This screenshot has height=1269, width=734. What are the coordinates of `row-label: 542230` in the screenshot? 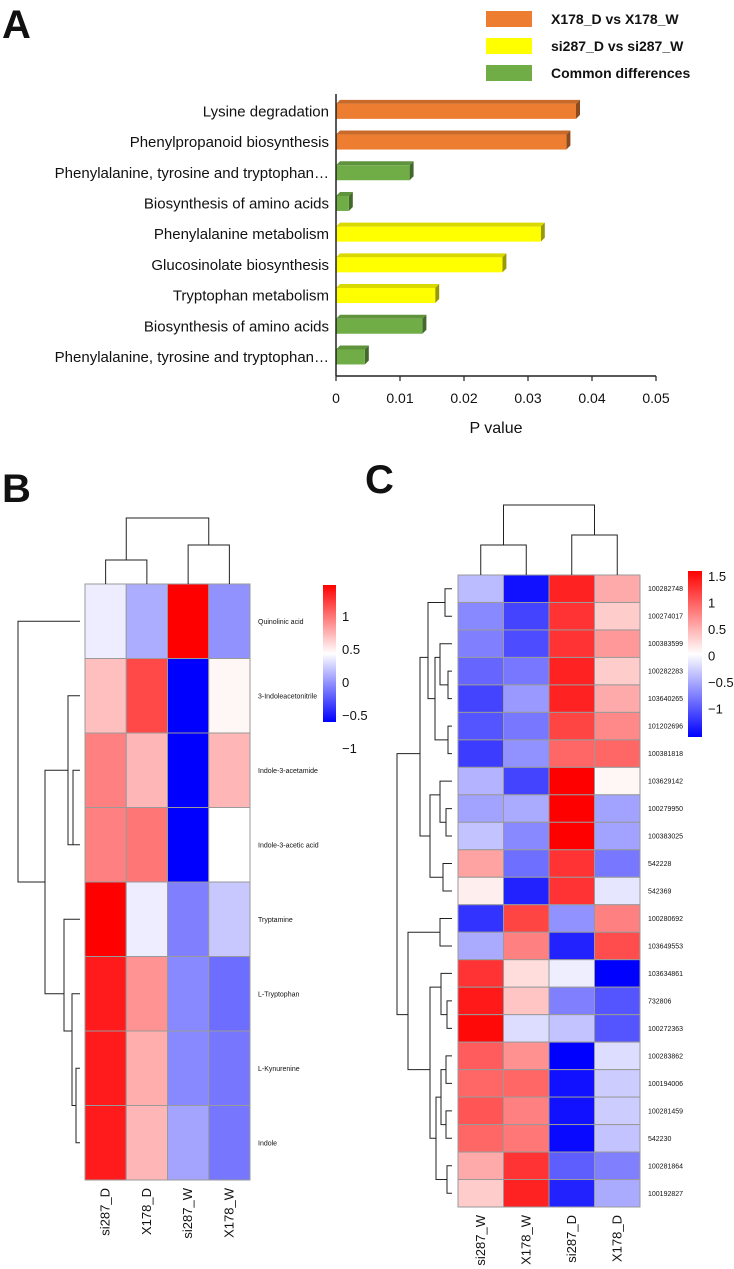 It's located at (659, 1139).